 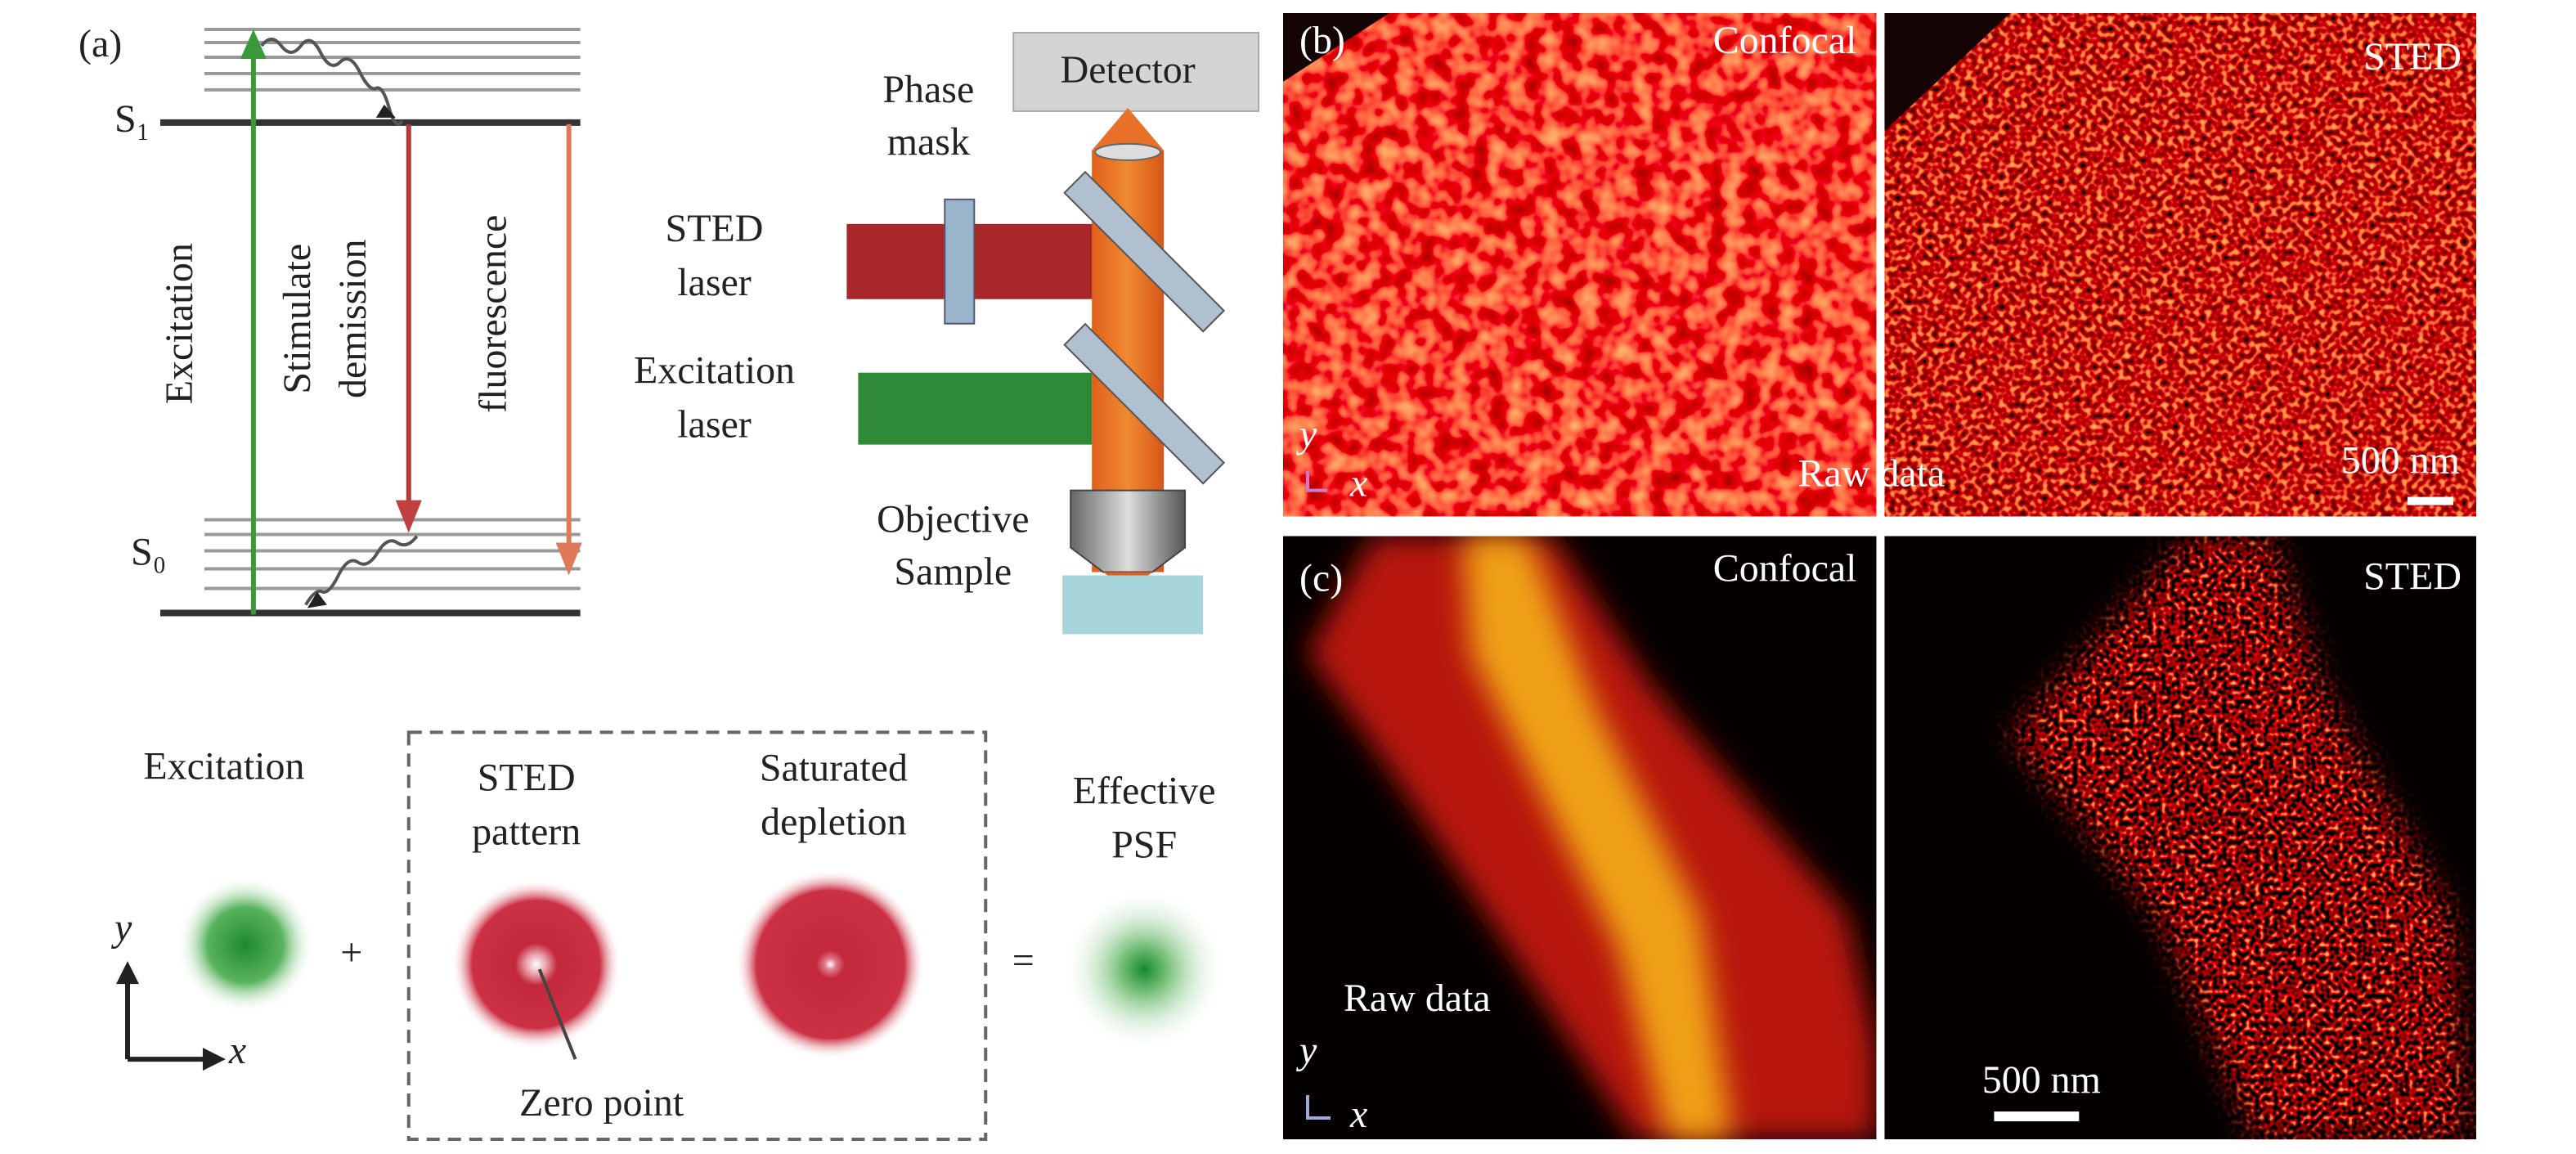 I want to click on operator: =, so click(x=1023, y=960).